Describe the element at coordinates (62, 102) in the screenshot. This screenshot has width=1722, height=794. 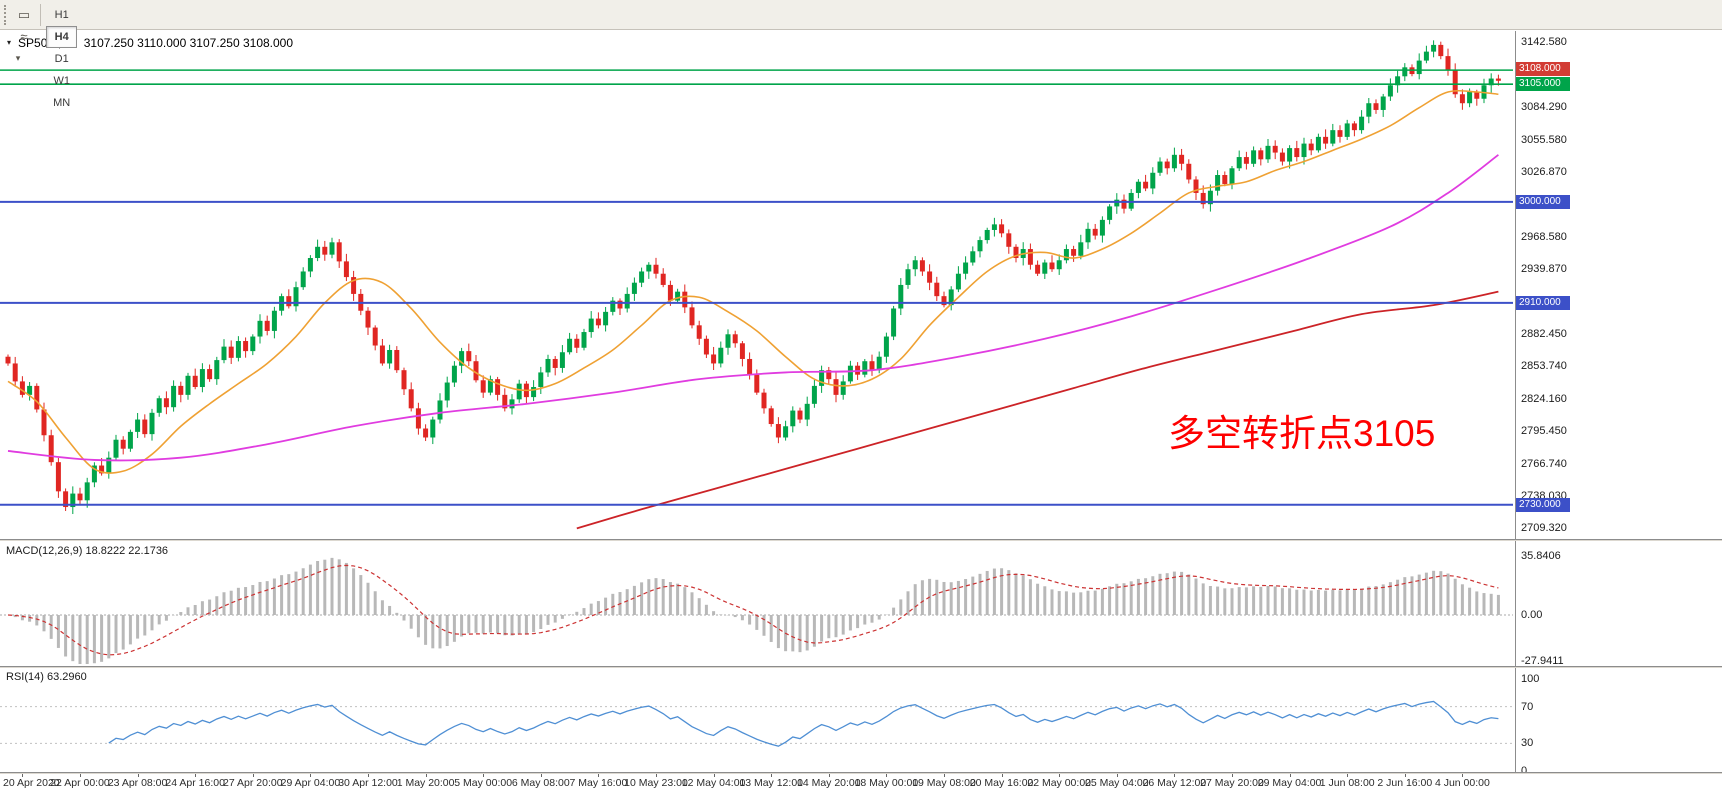
I see `timeframe-button-mn: MN` at that location.